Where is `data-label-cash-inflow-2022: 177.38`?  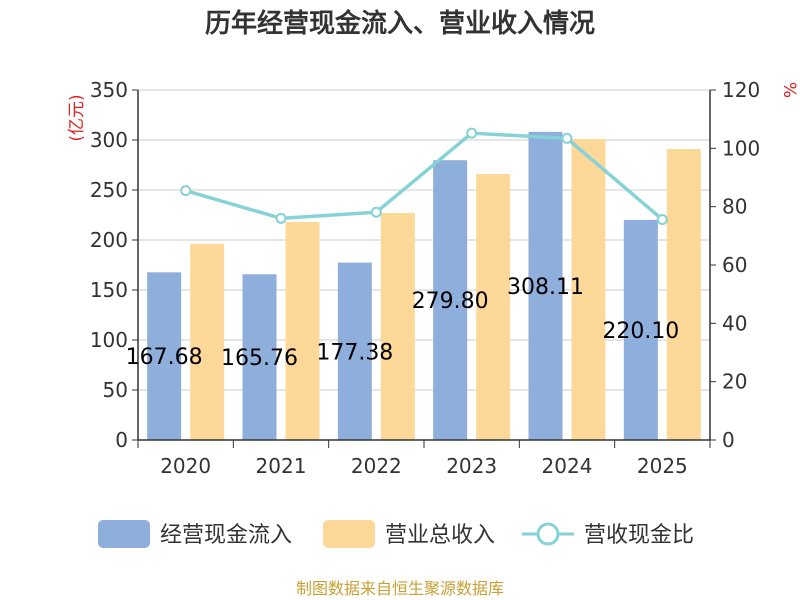 data-label-cash-inflow-2022: 177.38 is located at coordinates (354, 352).